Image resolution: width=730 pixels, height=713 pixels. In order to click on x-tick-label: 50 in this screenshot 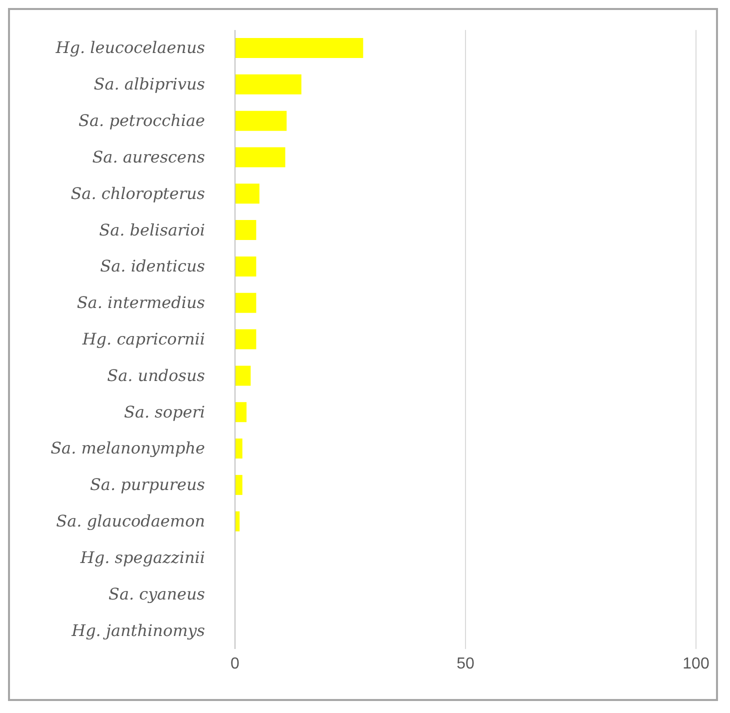, I will do `click(465, 663)`.